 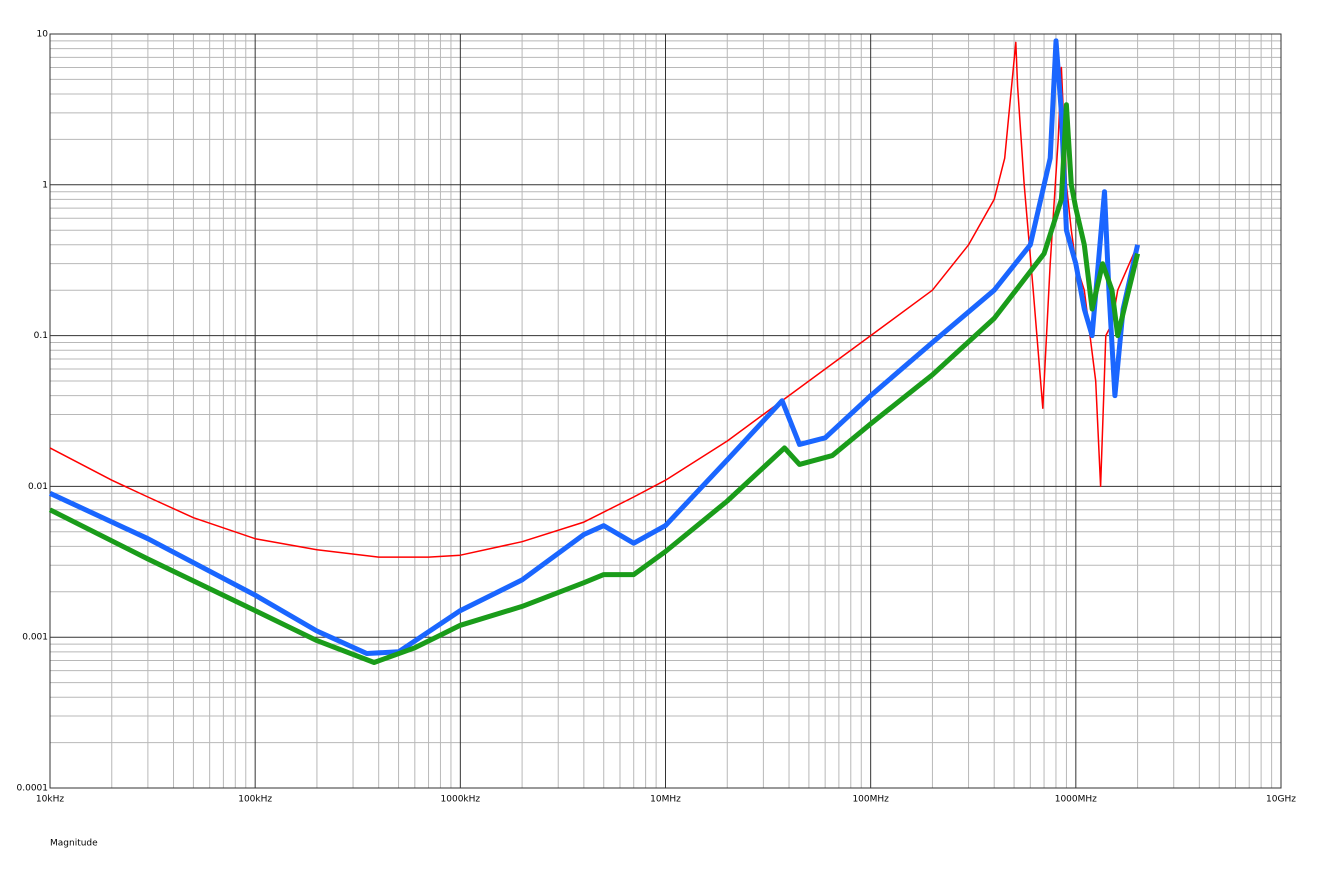 What do you see at coordinates (38, 487) in the screenshot?
I see `y-tick-label: 0.01` at bounding box center [38, 487].